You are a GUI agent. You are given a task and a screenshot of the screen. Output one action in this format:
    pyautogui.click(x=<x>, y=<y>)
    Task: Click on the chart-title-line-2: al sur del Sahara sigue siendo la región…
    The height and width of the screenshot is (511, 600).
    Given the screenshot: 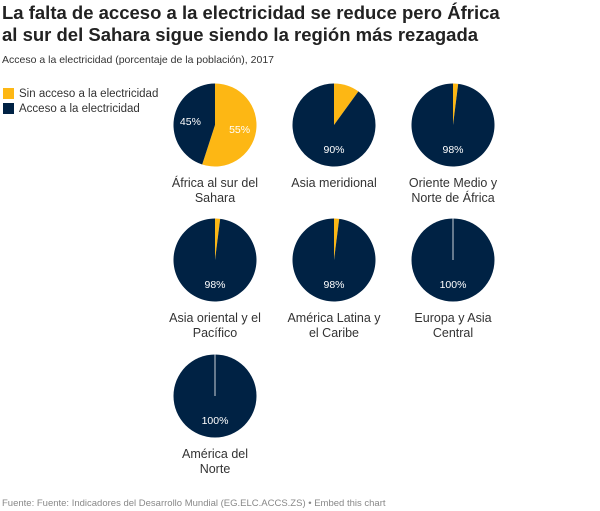 What is the action you would take?
    pyautogui.click(x=240, y=34)
    